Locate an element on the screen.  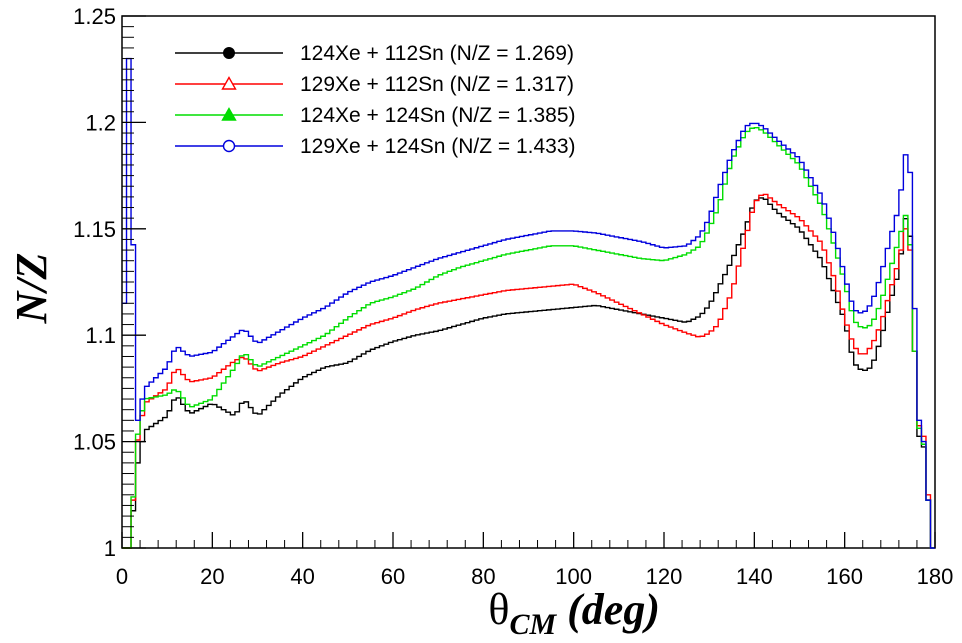
x-tick-label: 140 is located at coordinates (754, 576).